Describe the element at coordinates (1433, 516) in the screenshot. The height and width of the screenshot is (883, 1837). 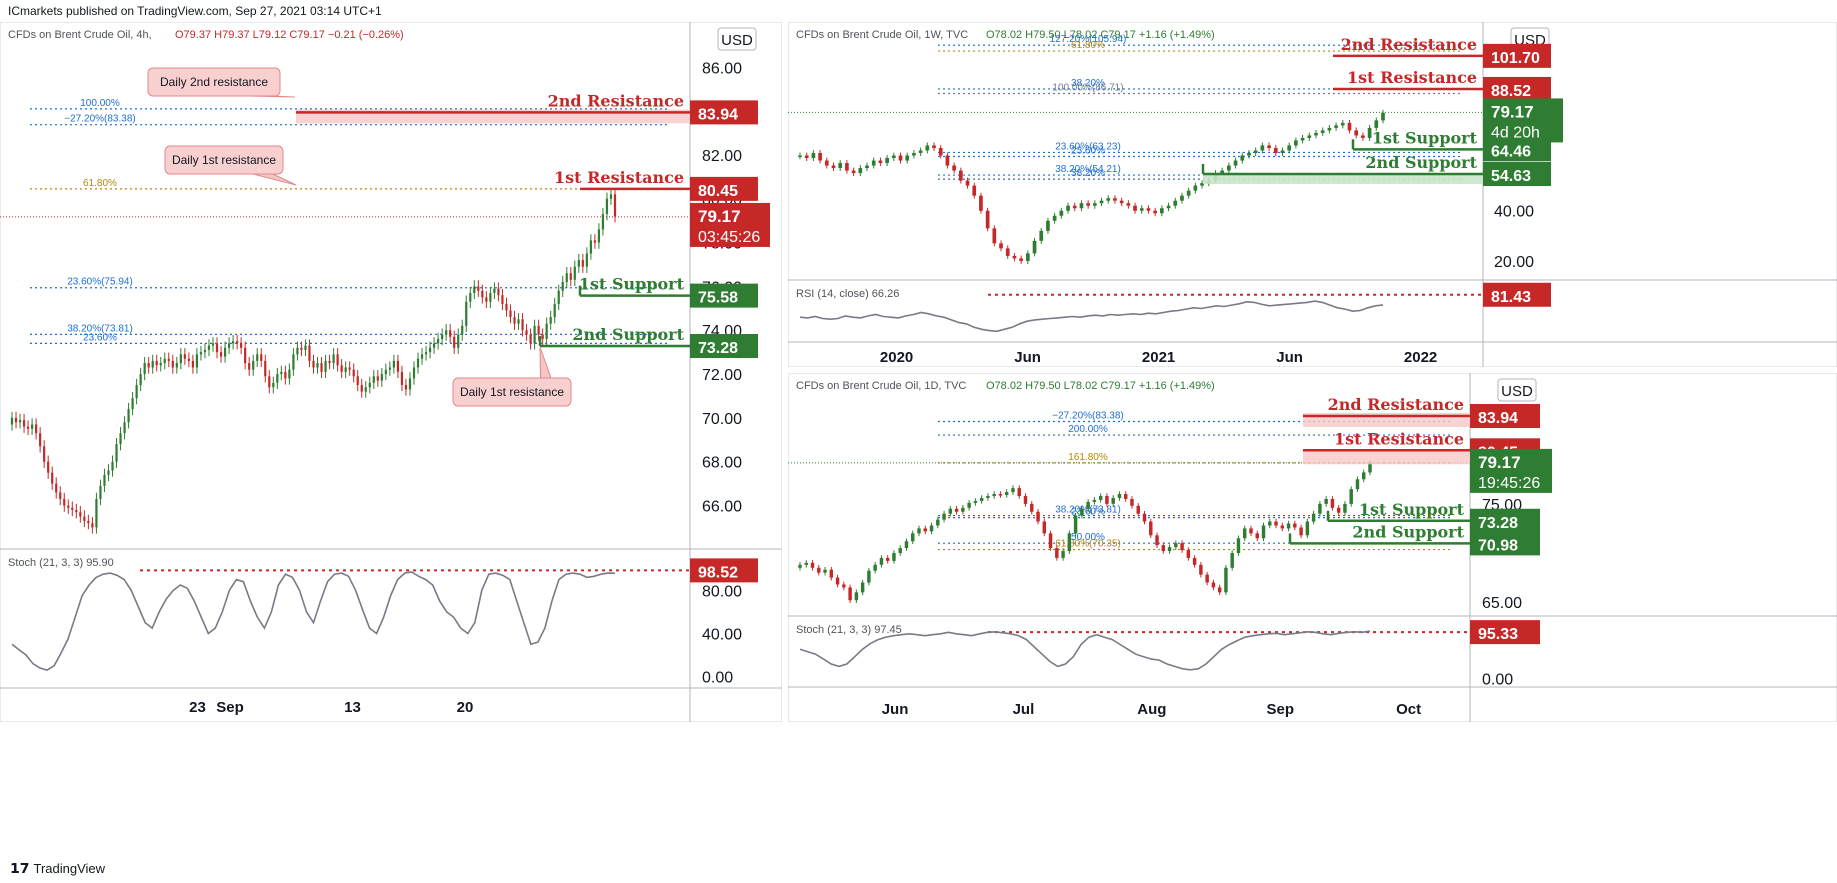
I see `support-level-3: 1st Support 73.28` at that location.